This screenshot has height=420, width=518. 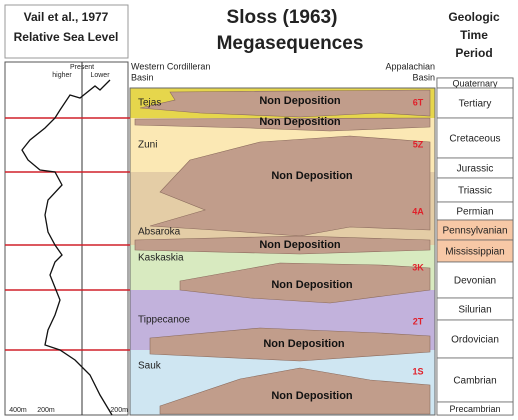 What do you see at coordinates (418, 102) in the screenshot?
I see `sequence-code: 6T` at bounding box center [418, 102].